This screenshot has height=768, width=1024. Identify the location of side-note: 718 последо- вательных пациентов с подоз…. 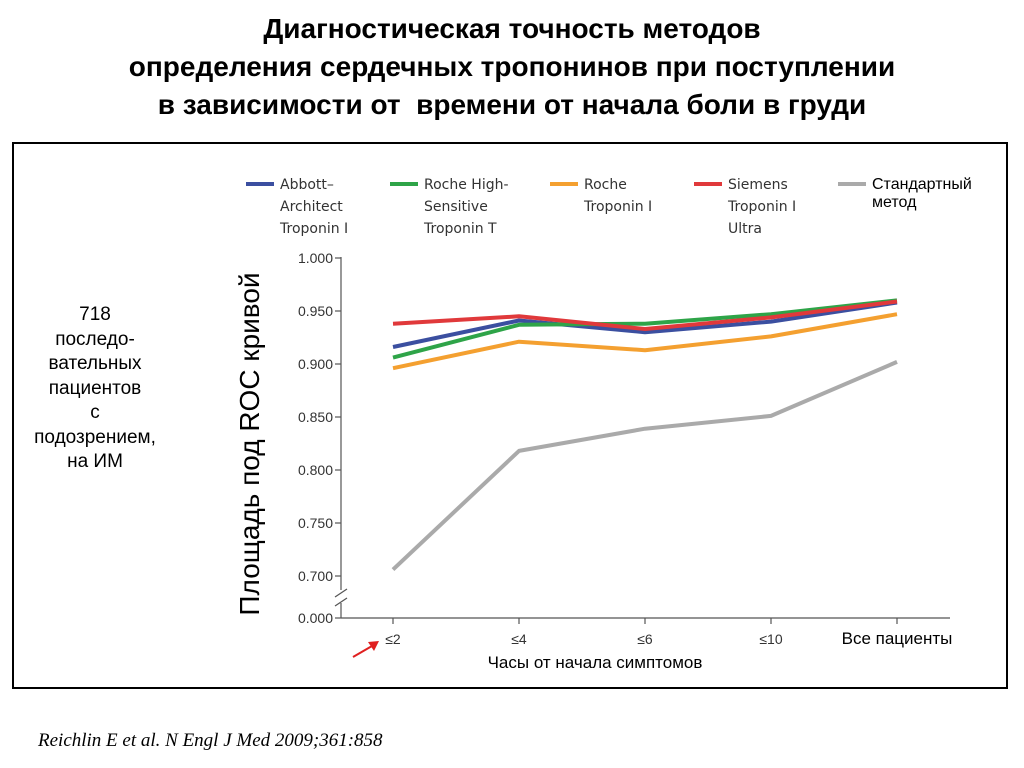
(95, 389).